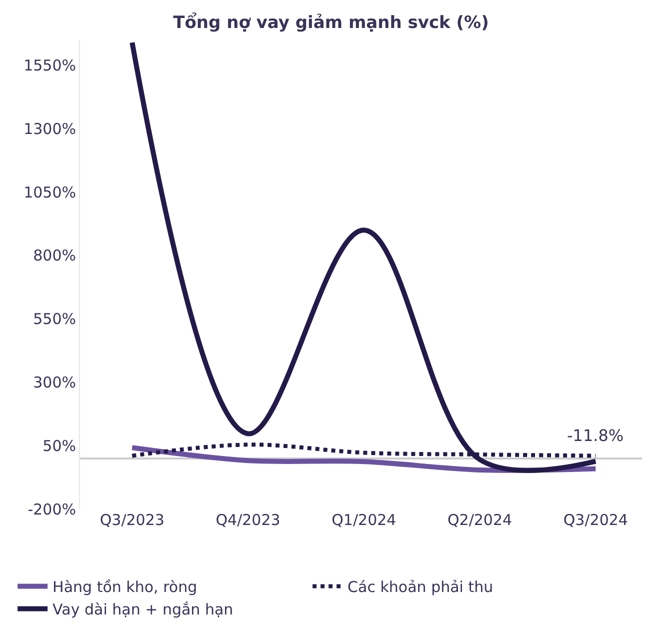 This screenshot has height=637, width=662. I want to click on y-tick-label: 550%, so click(54, 319).